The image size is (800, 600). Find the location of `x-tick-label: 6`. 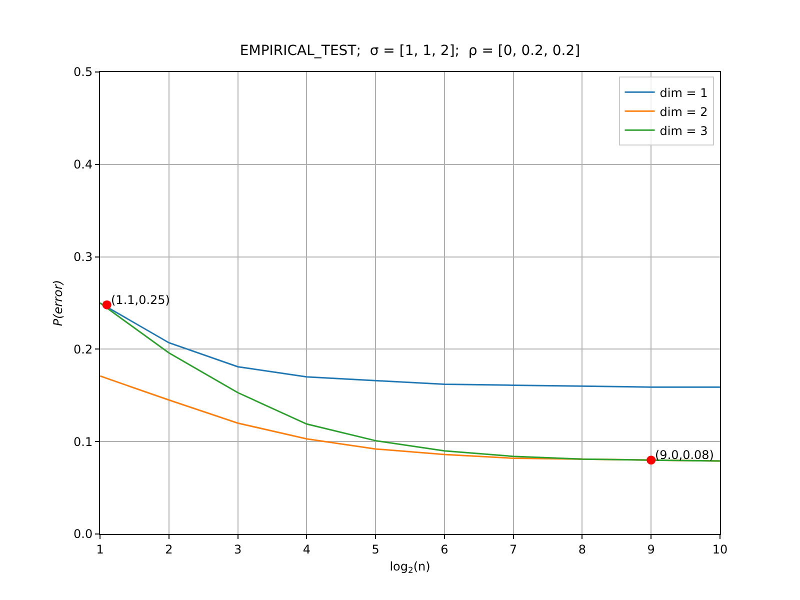

x-tick-label: 6 is located at coordinates (444, 549).